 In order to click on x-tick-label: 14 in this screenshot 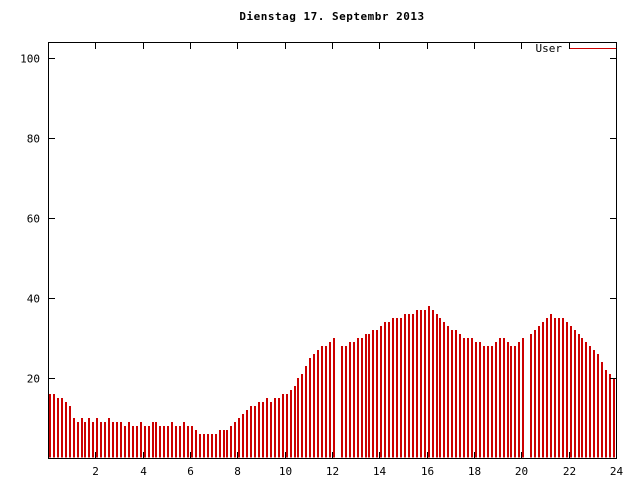, I will do `click(380, 471)`.